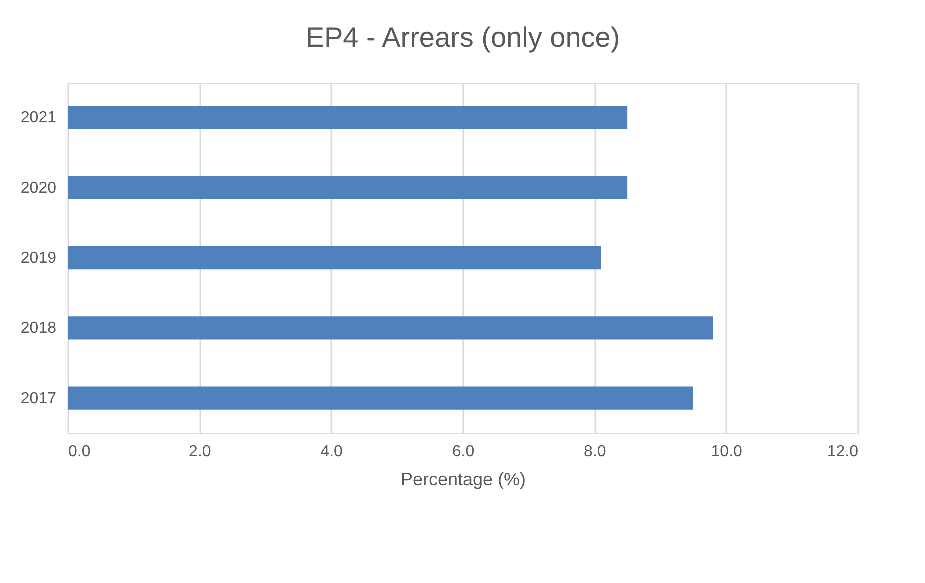  I want to click on y-tick-label: 2017, so click(38, 399).